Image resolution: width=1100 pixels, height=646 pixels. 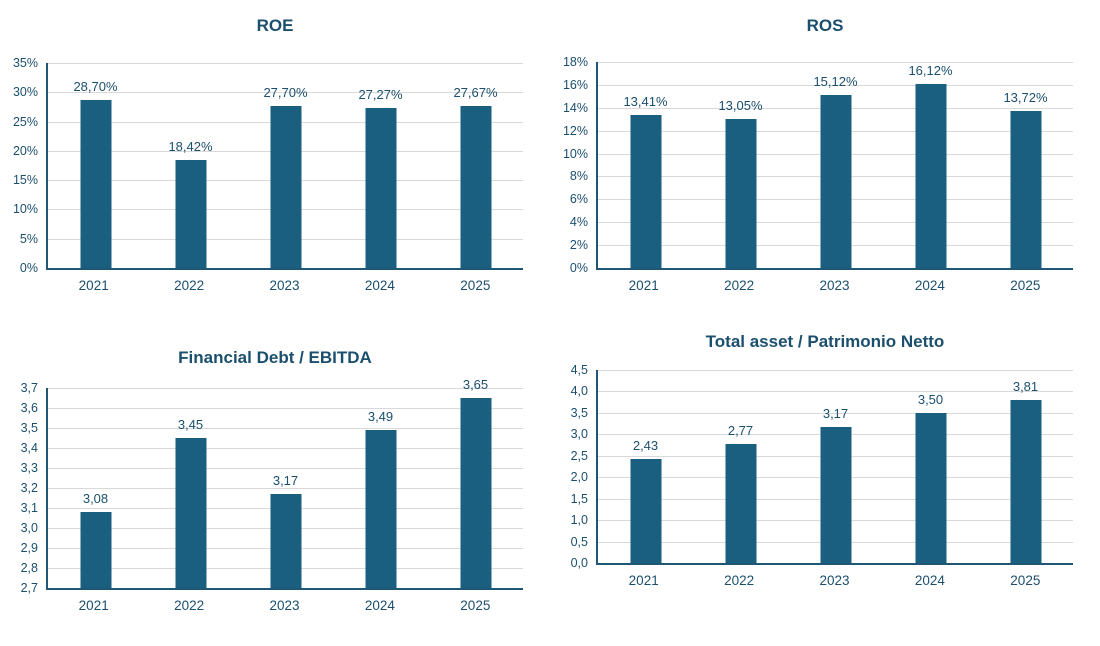 I want to click on bar-value-label: 3,08, so click(x=95, y=498).